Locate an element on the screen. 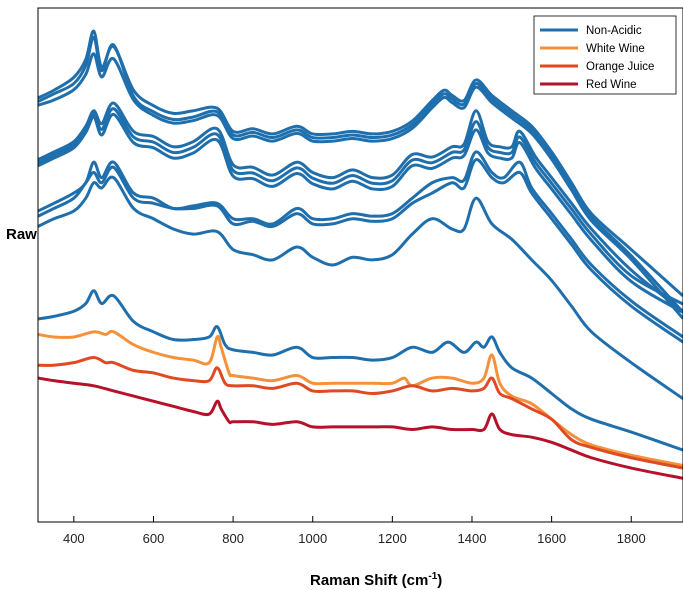 This screenshot has width=683, height=590. x-tick-label: 800 is located at coordinates (233, 538).